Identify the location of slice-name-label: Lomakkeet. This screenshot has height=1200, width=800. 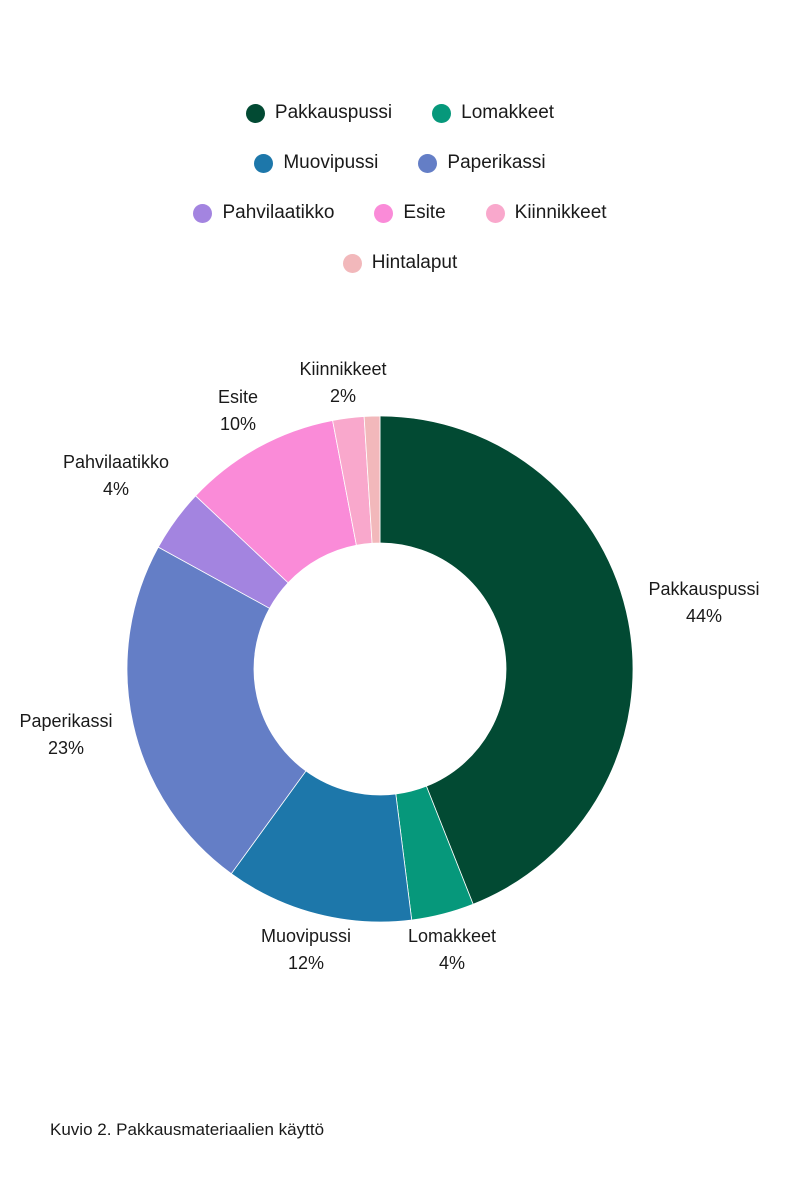
(452, 936).